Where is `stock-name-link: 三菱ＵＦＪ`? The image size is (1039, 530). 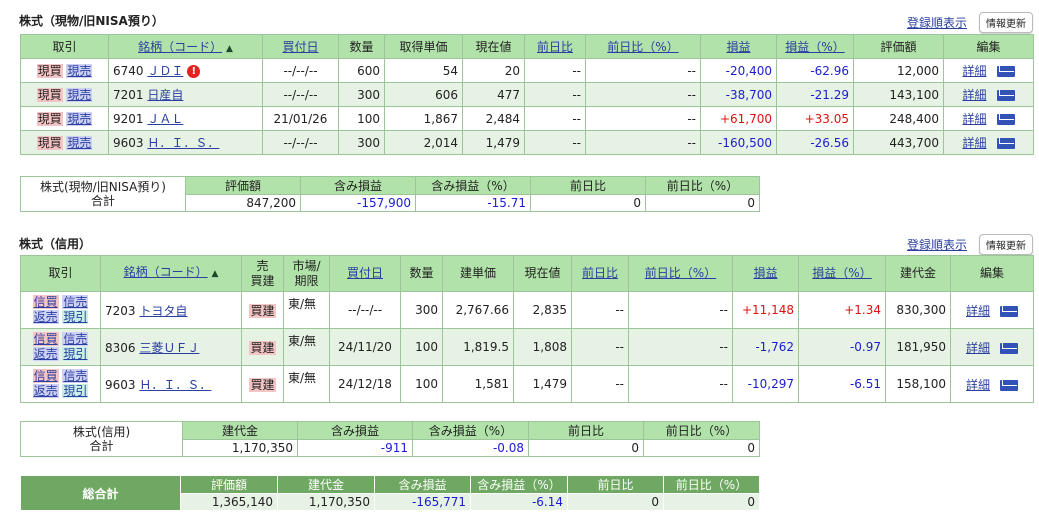 stock-name-link: 三菱ＵＦＪ is located at coordinates (169, 347).